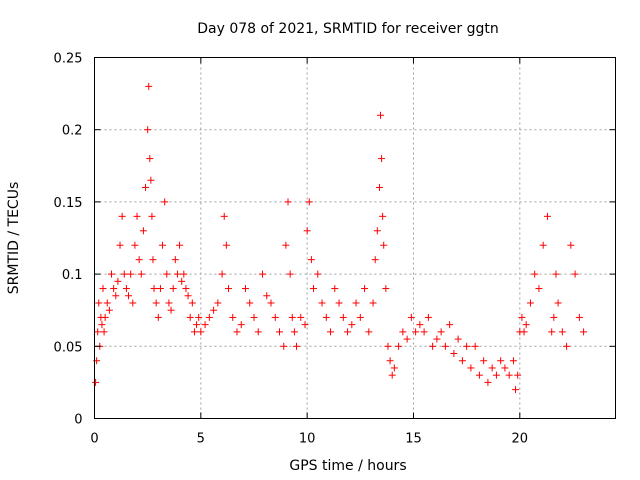 This screenshot has width=640, height=480. I want to click on x-axis-label: GPS time / hours, so click(347, 466).